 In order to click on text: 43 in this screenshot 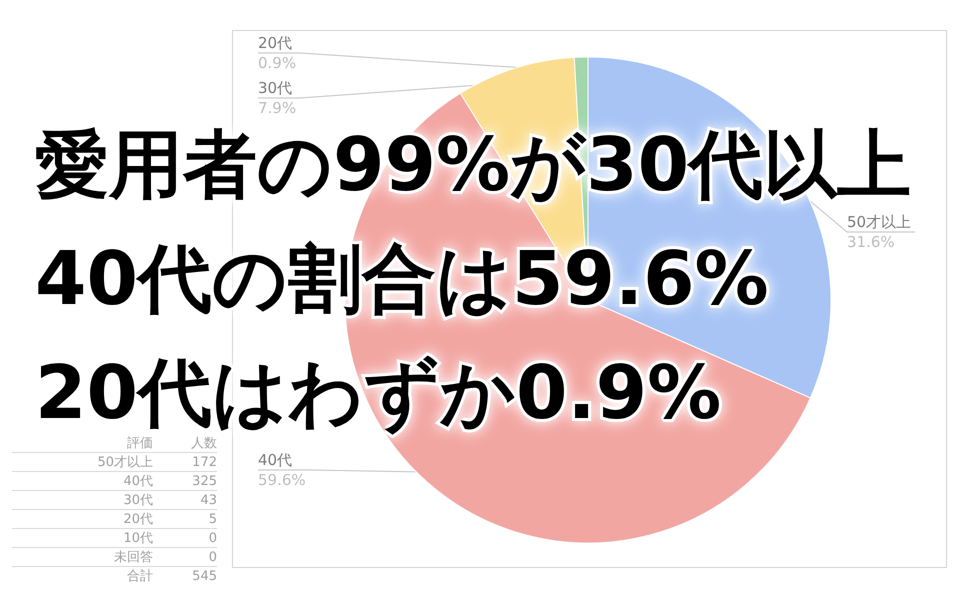, I will do `click(208, 500)`.